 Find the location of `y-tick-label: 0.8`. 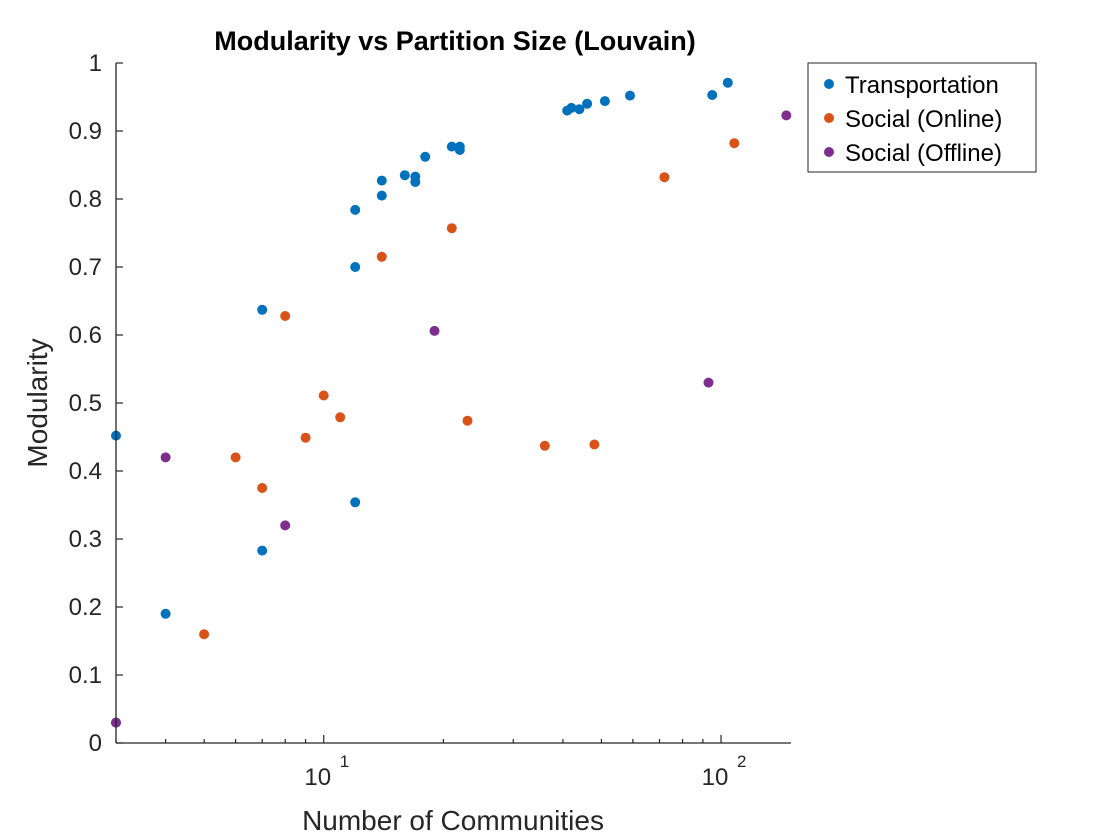

y-tick-label: 0.8 is located at coordinates (85, 199).